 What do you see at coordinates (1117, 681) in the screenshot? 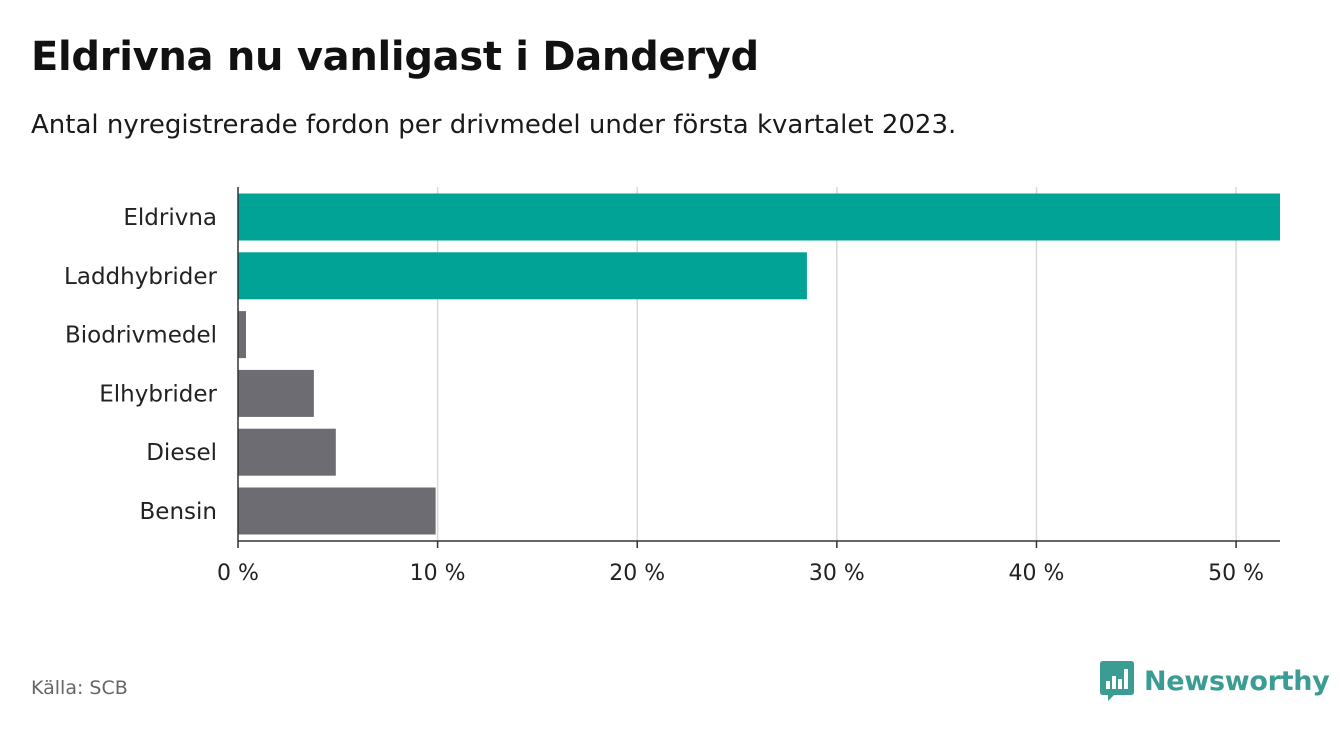
I see `bar-chart-logo-icon` at bounding box center [1117, 681].